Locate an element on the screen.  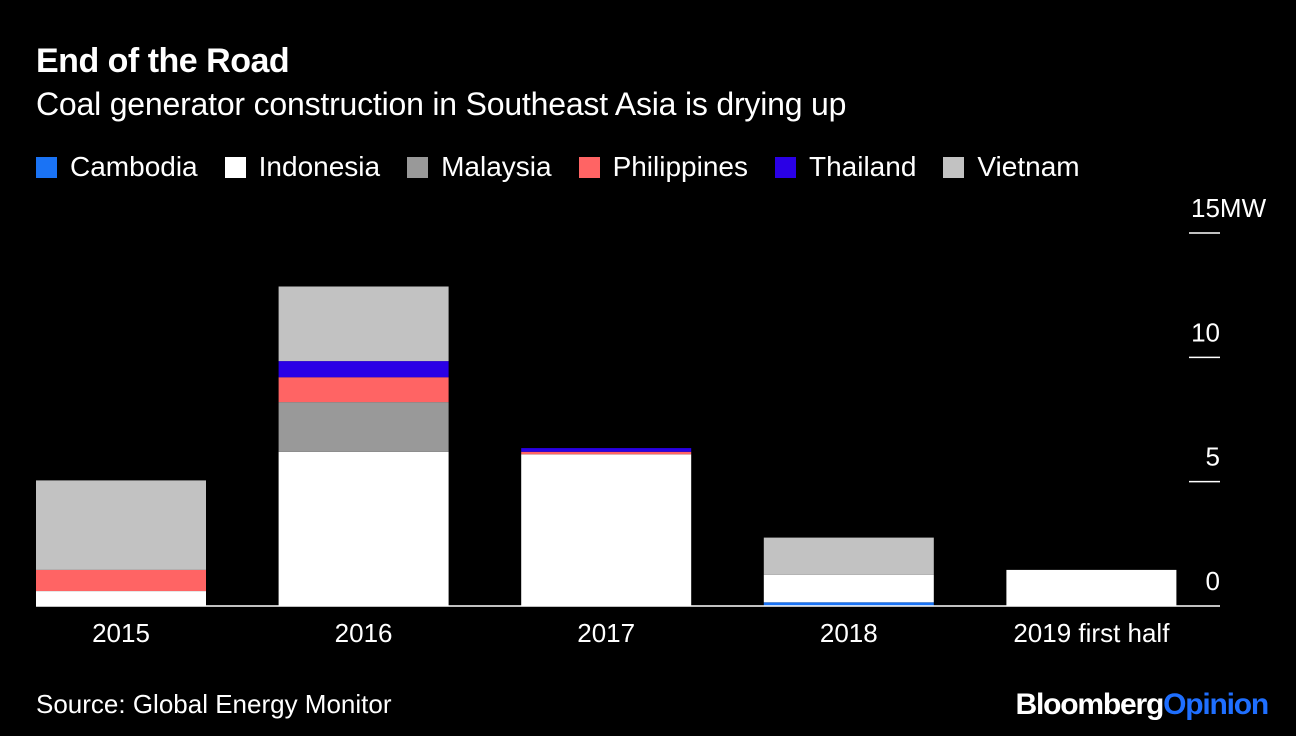
brand-main: Bloomberg is located at coordinates (1090, 704).